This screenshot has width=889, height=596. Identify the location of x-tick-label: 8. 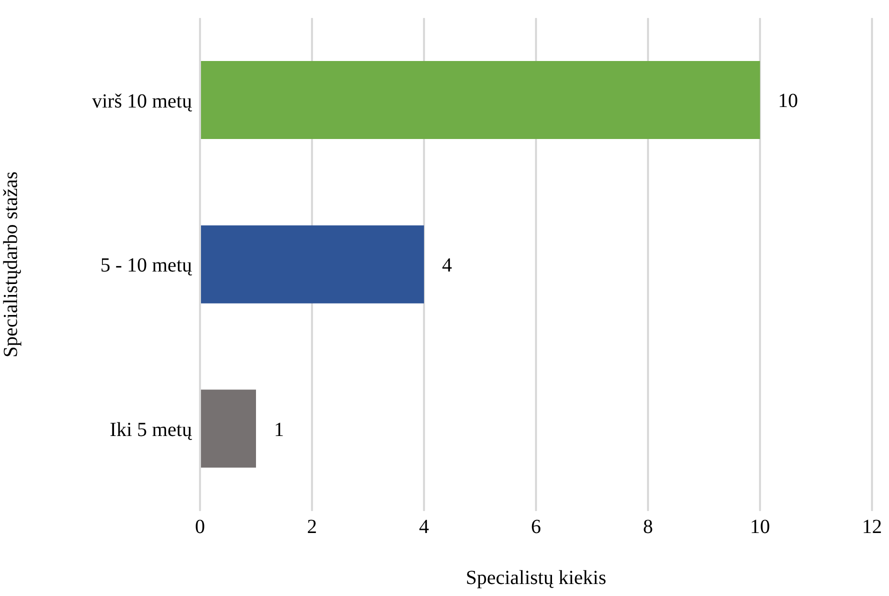
(648, 527).